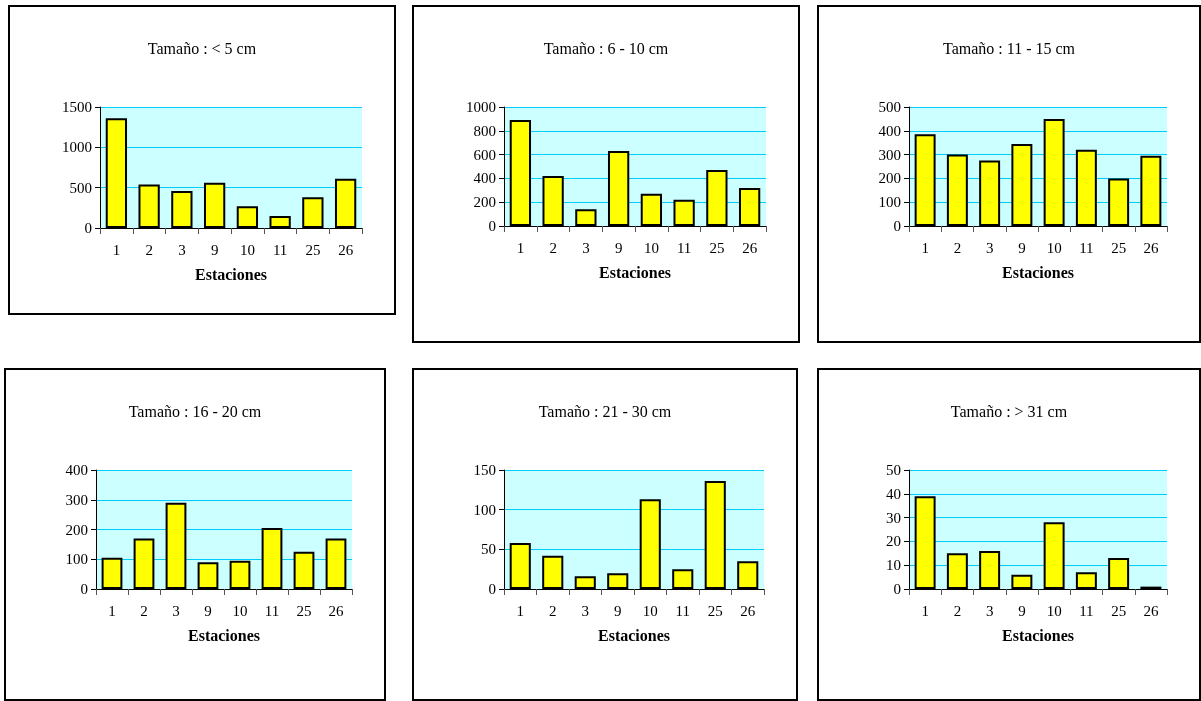 The width and height of the screenshot is (1201, 701). What do you see at coordinates (893, 565) in the screenshot?
I see `y-tick-label: 10` at bounding box center [893, 565].